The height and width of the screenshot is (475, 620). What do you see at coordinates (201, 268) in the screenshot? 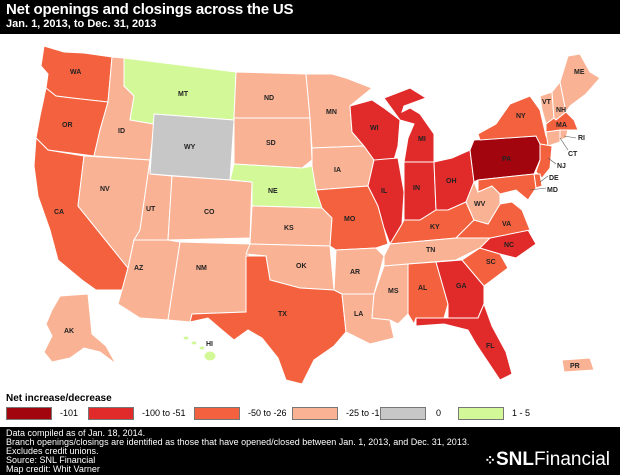
I see `label-nm: NM` at bounding box center [201, 268].